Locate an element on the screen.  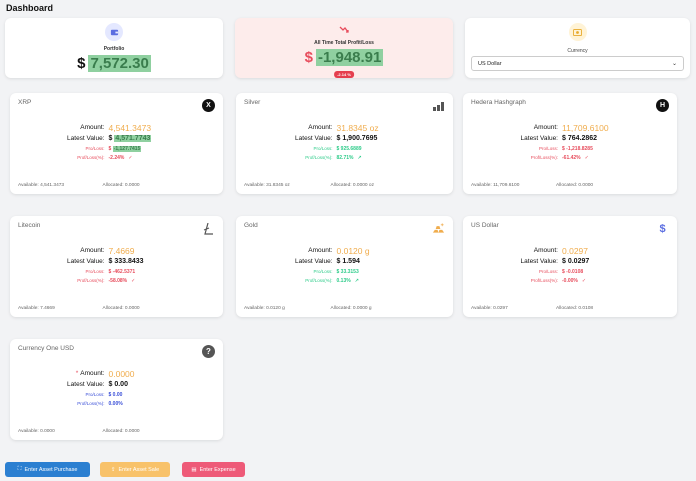
amount-value: 0.0000 is located at coordinates (121, 374).